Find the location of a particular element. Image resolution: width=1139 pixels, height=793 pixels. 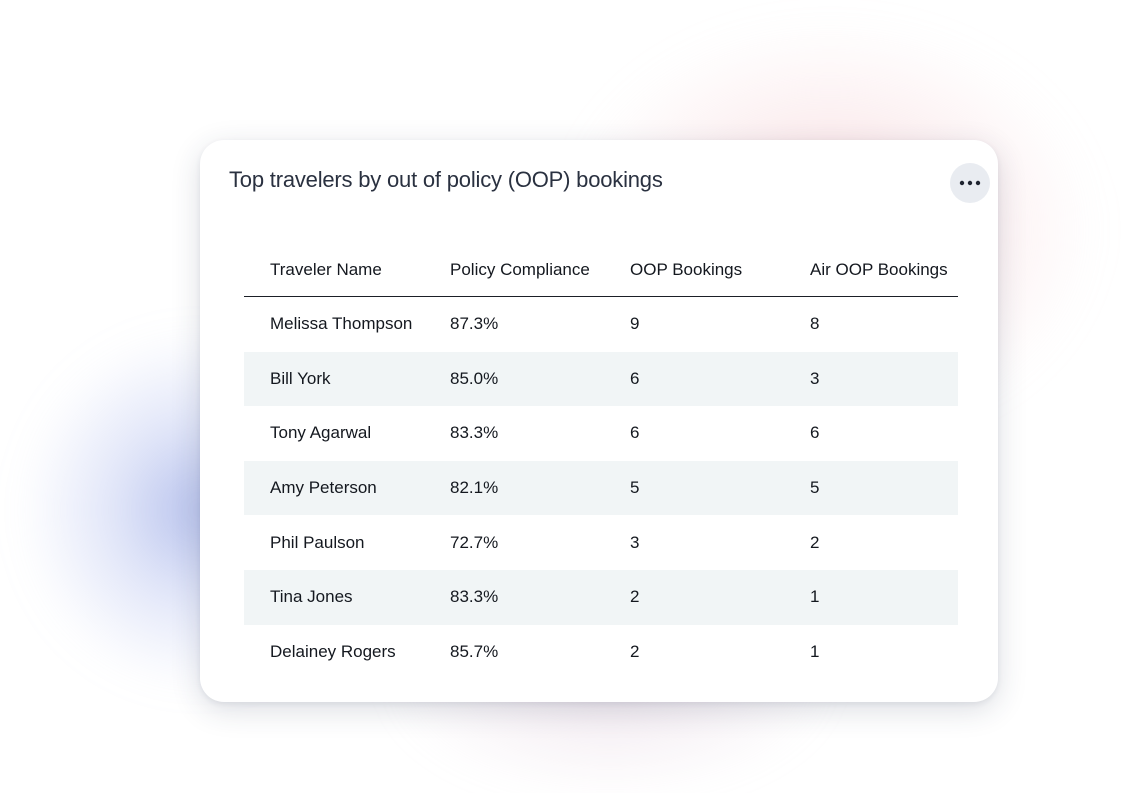

policy-compliance-cell: 85.7% is located at coordinates (474, 651).